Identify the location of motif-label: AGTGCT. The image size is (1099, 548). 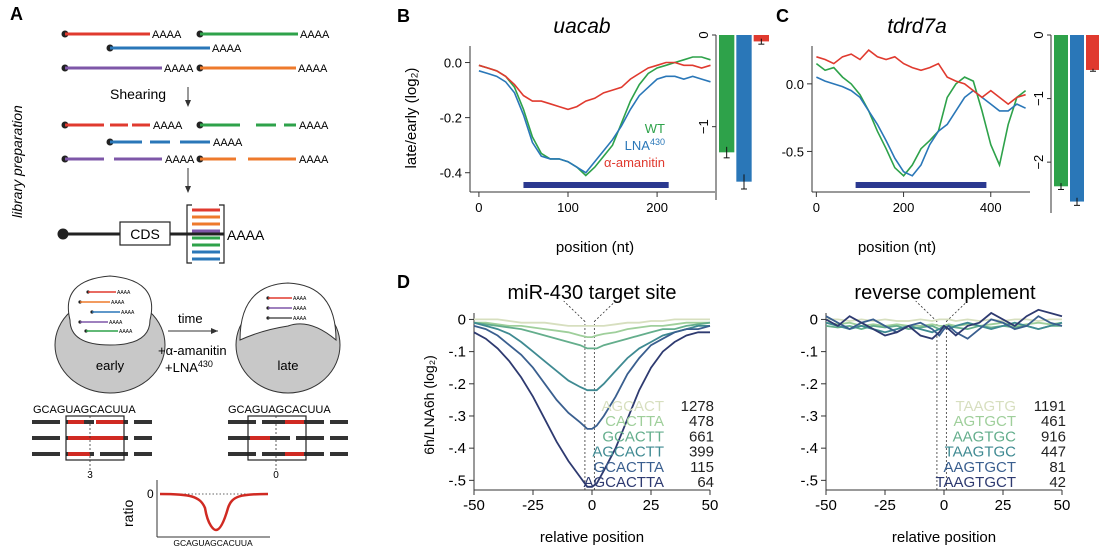
(985, 421).